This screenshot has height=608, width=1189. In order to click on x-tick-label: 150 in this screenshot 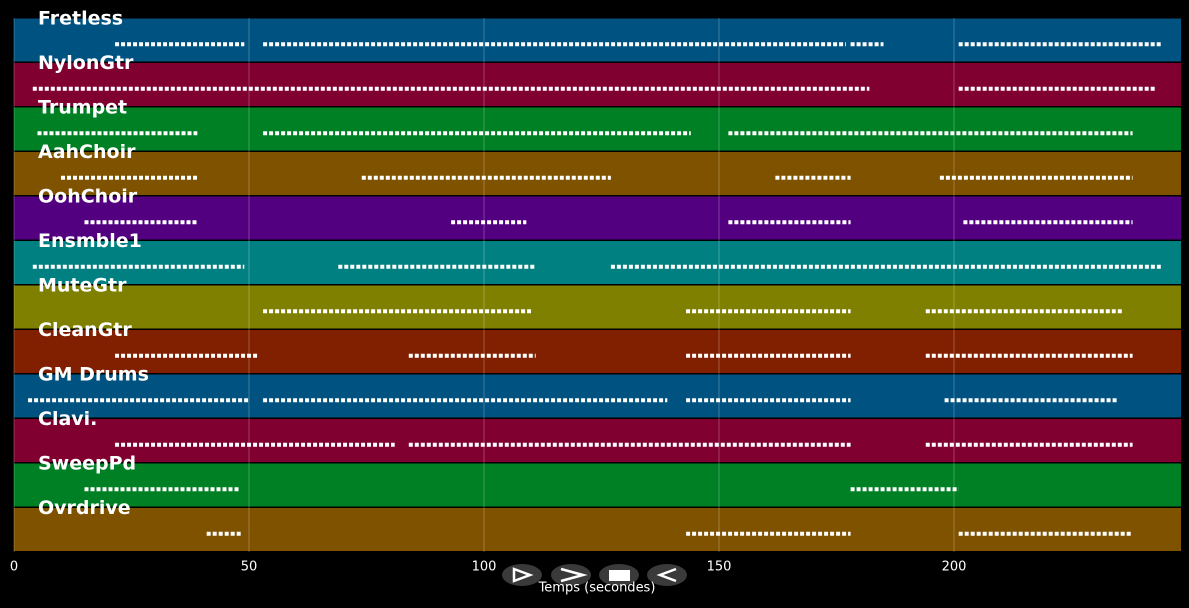, I will do `click(719, 567)`.